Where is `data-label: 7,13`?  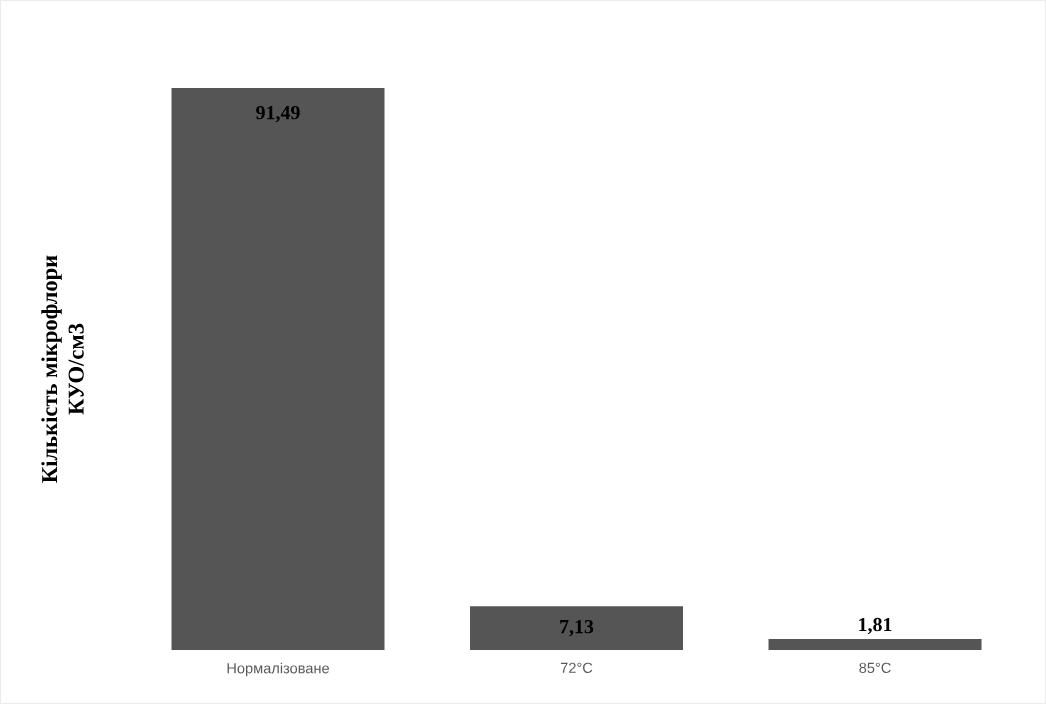
data-label: 7,13 is located at coordinates (577, 628).